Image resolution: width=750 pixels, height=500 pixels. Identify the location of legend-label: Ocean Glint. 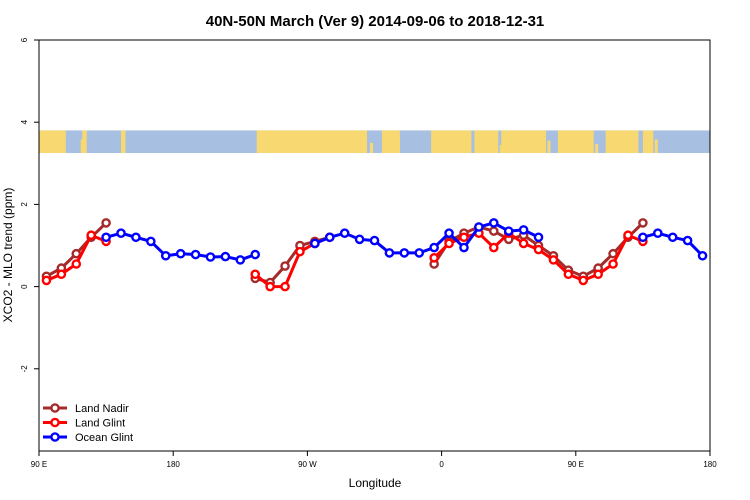
(104, 438).